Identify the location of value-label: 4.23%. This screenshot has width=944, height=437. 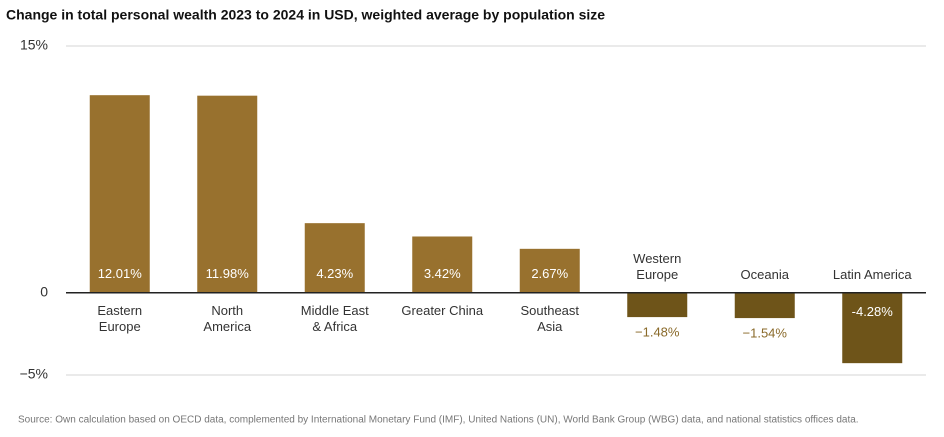
(334, 273).